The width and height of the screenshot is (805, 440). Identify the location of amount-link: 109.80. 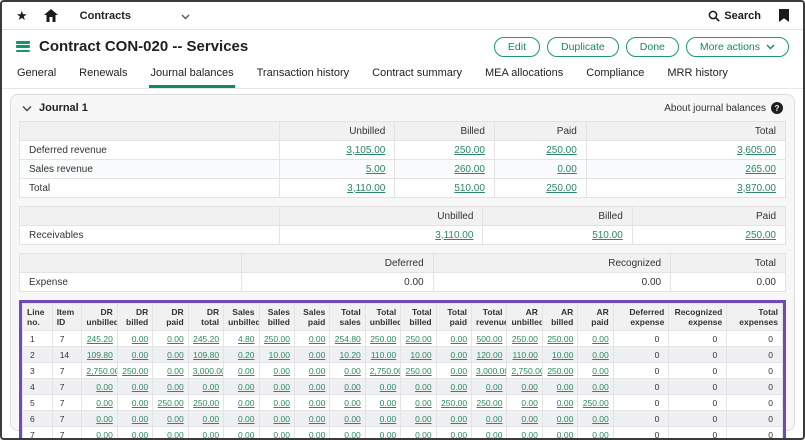
(206, 354).